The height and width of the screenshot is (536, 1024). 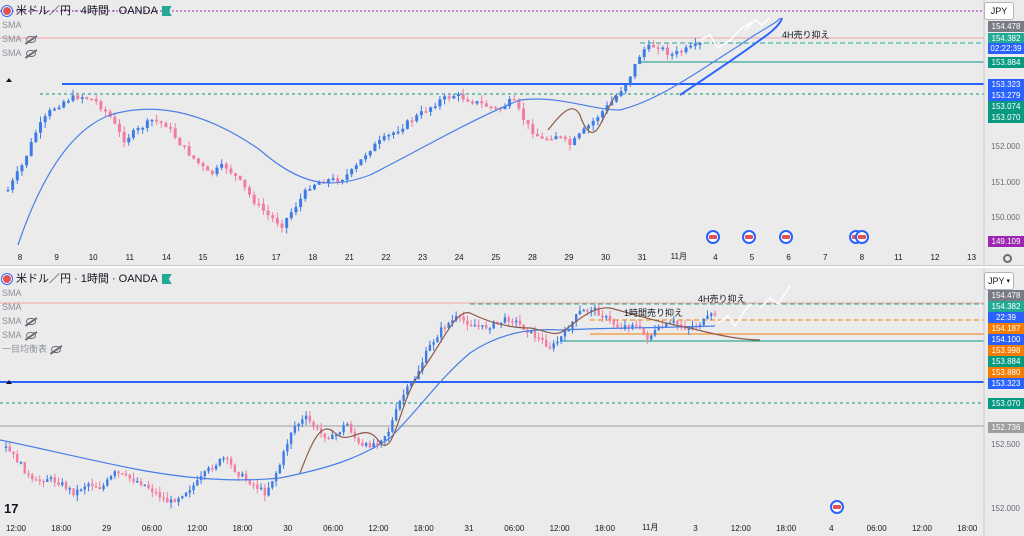 I want to click on legend-4h: 米ドル／円 · 4時間 · OANDA SMA SMA SMA, so click(x=87, y=32).